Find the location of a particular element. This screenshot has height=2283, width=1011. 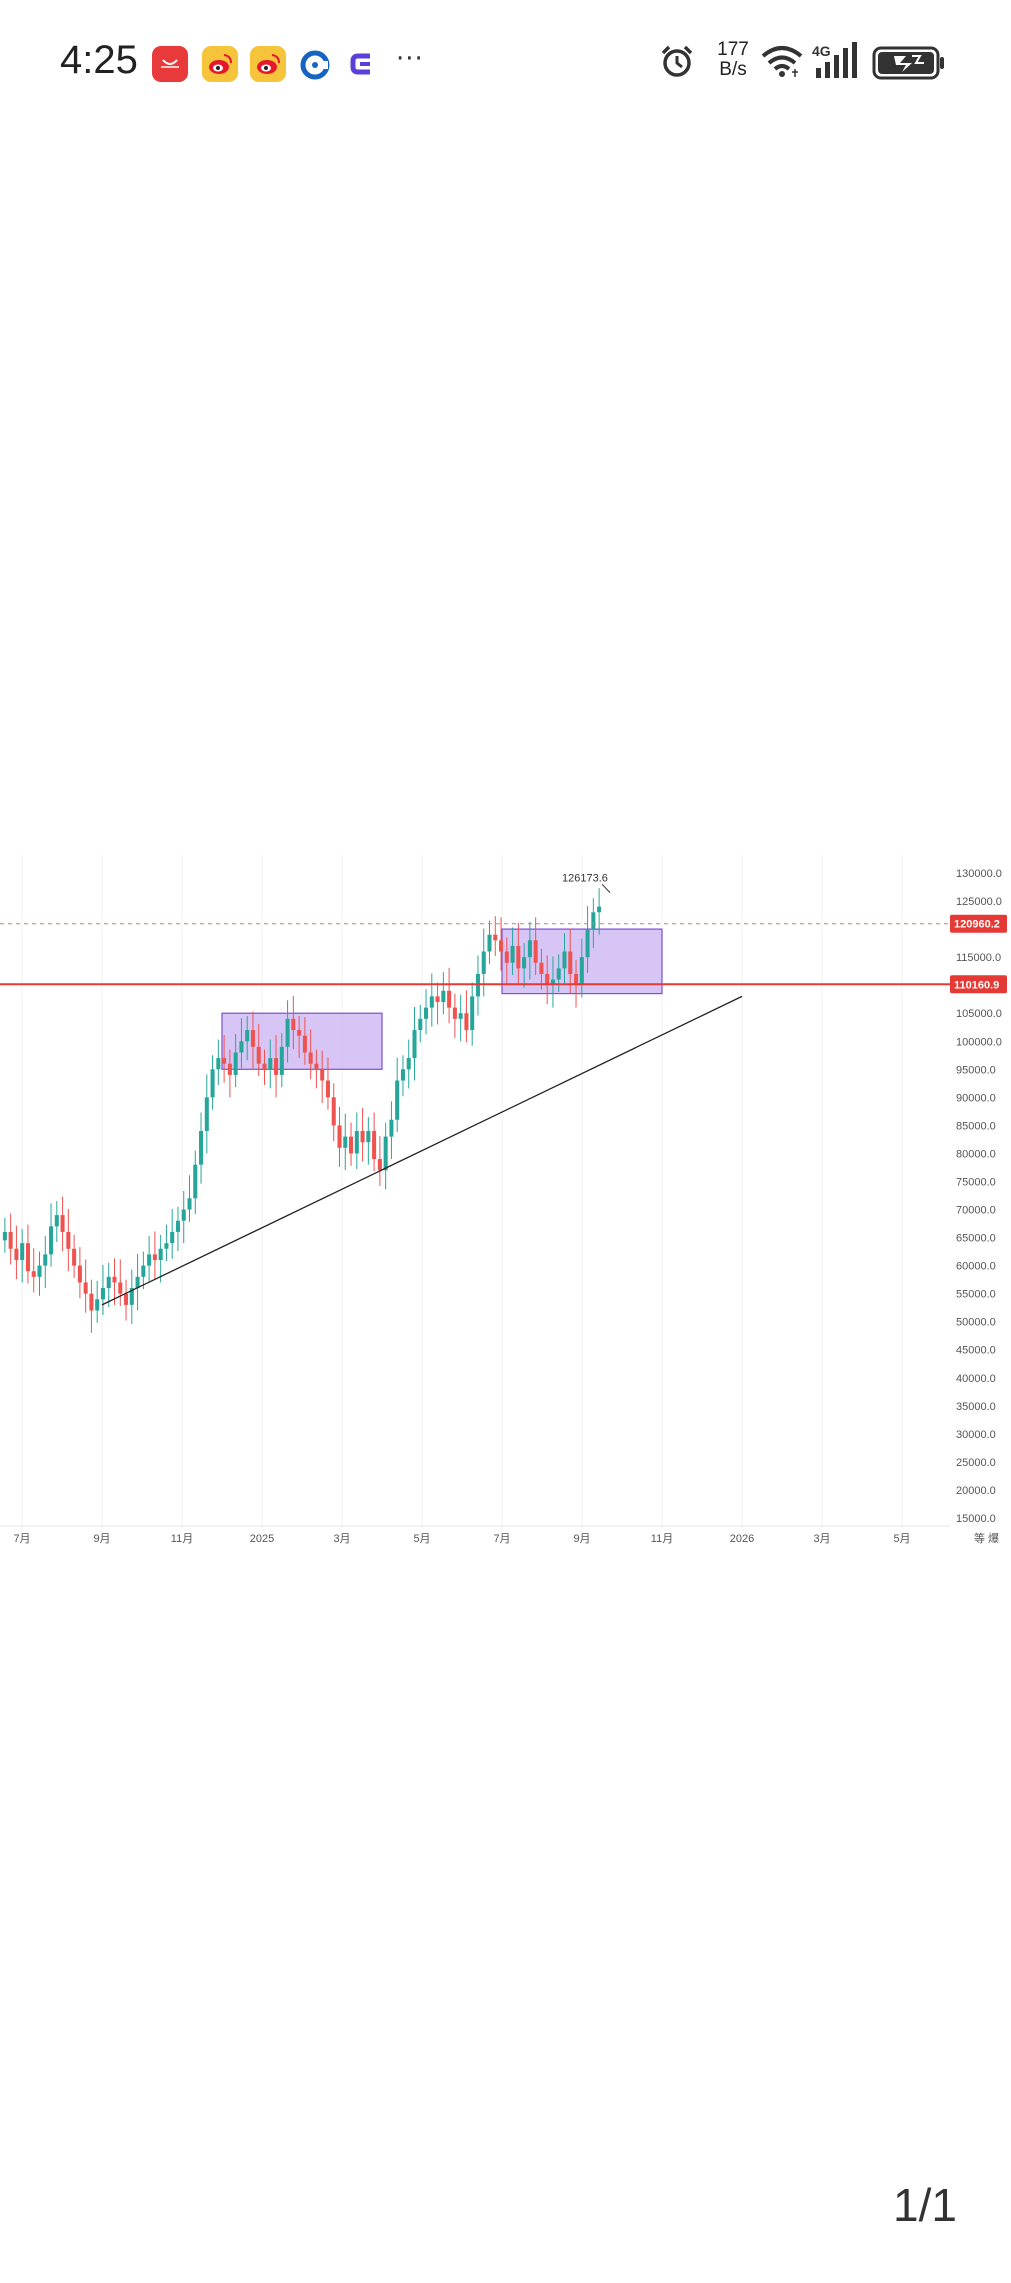

support-price-badge-bg is located at coordinates (978, 984).